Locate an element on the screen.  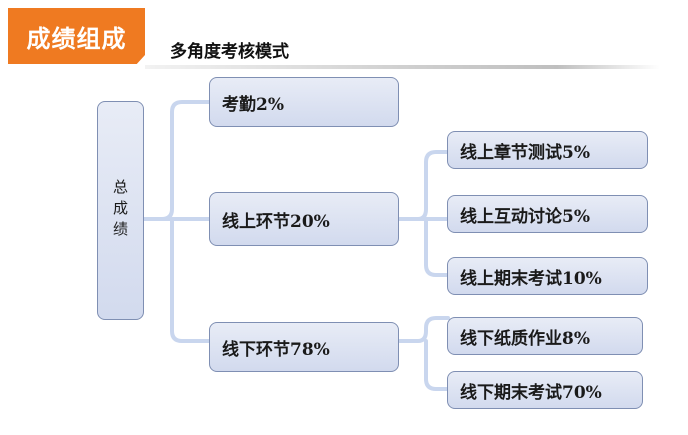
page-subtitle: 多角度考核模式 is located at coordinates (229, 52).